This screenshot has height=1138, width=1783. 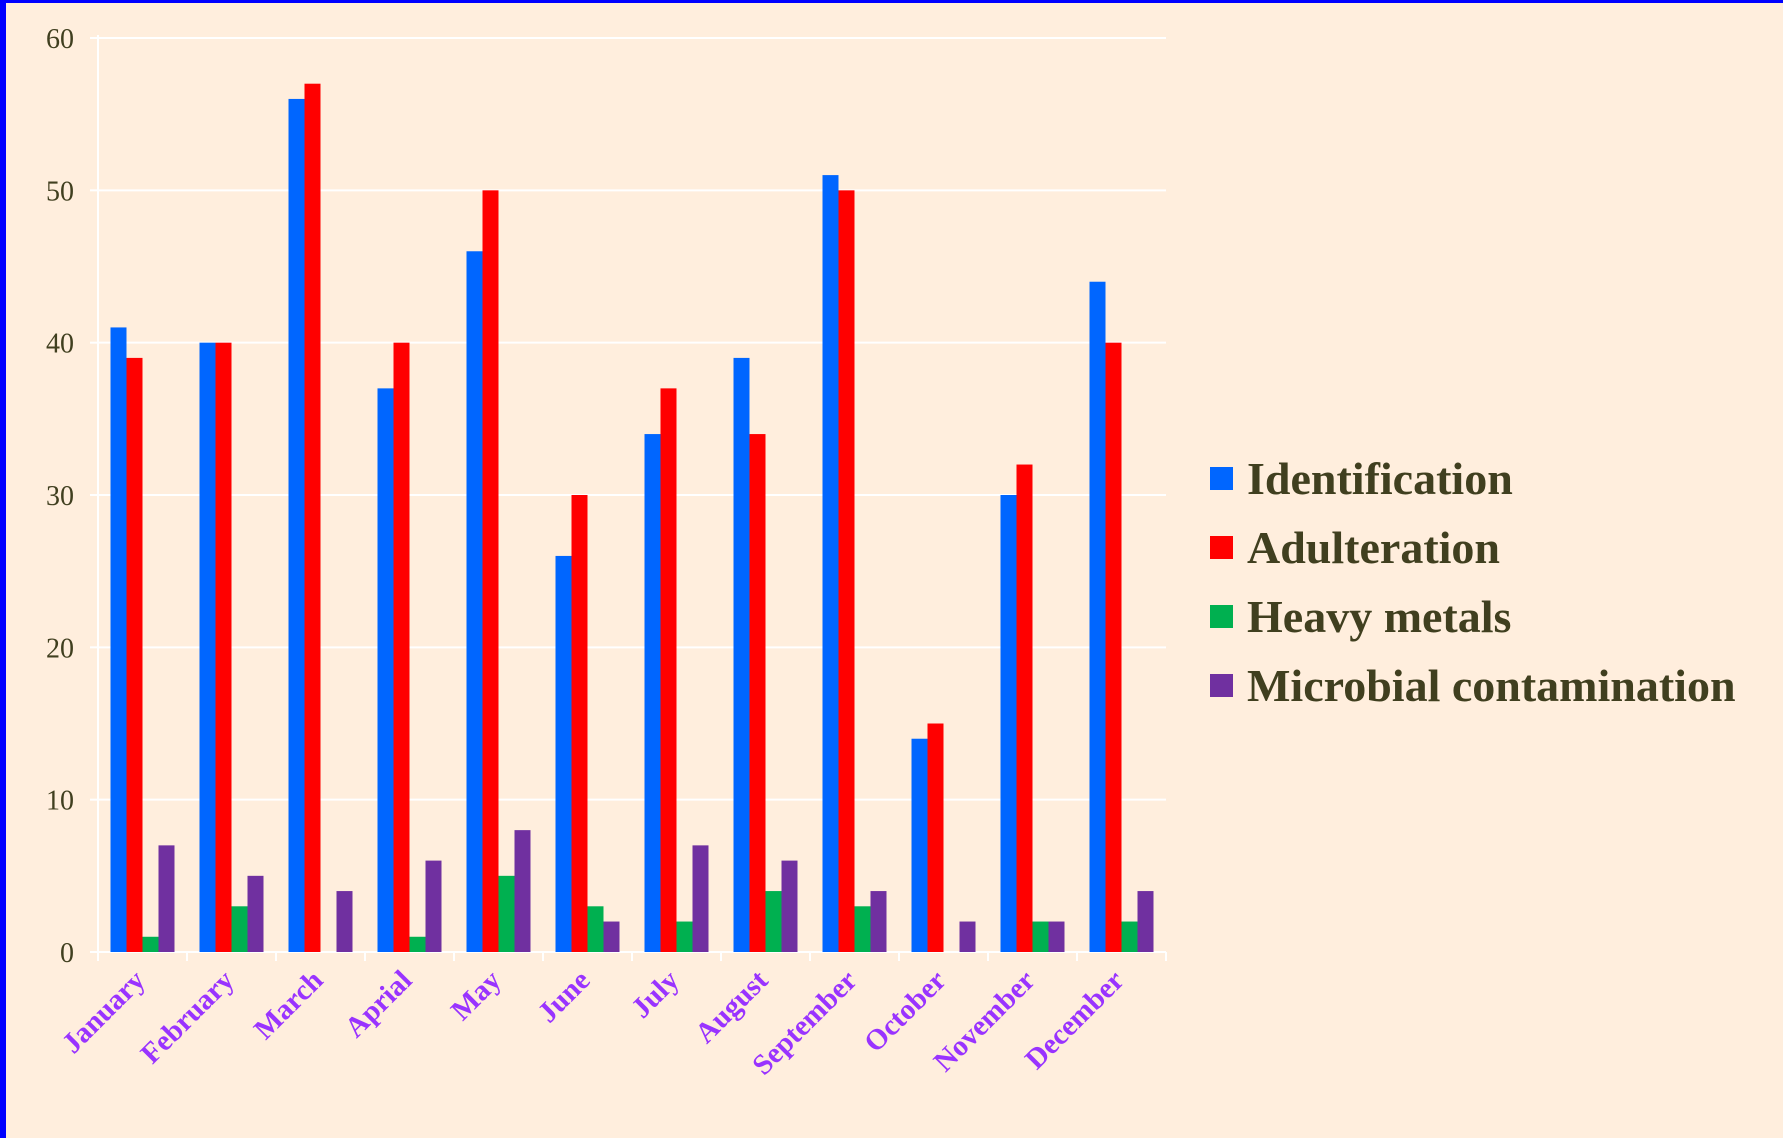 What do you see at coordinates (919, 845) in the screenshot?
I see `bar-identification-october` at bounding box center [919, 845].